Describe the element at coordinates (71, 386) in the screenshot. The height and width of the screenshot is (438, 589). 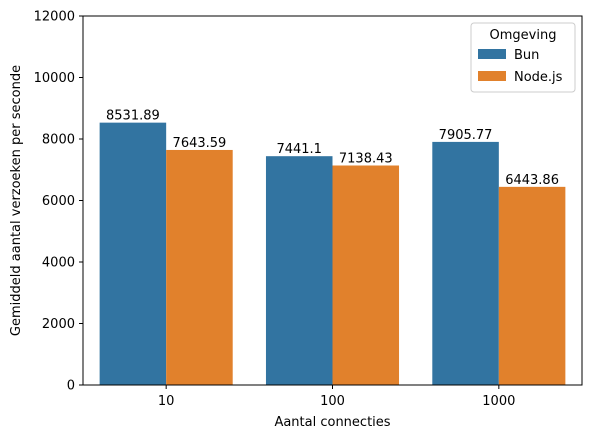
I see `y-tick-label: 0` at that location.